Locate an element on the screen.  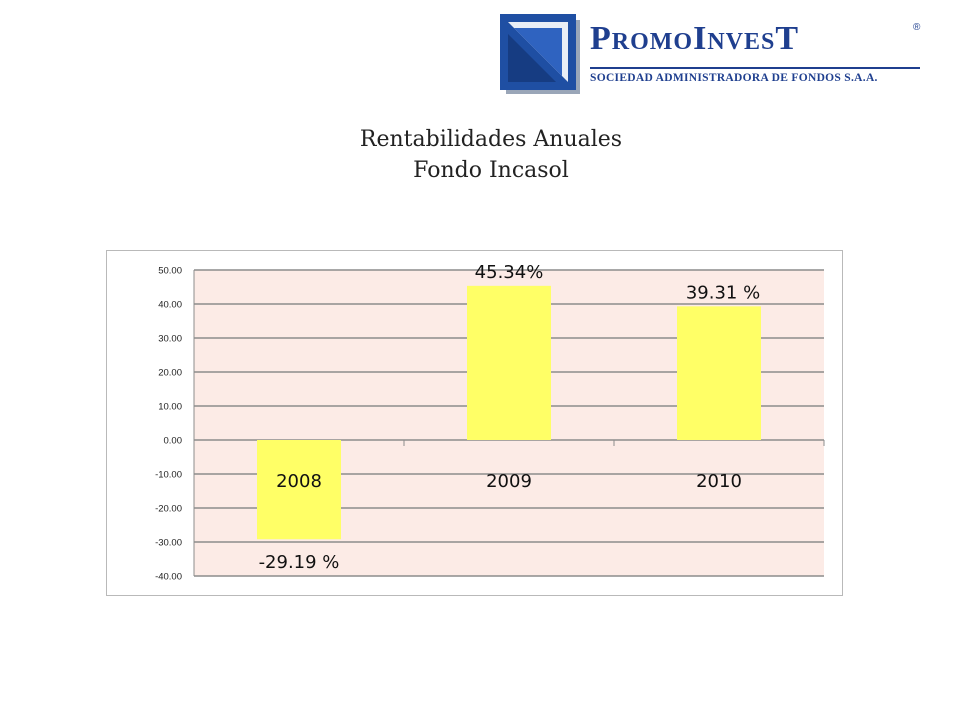
category-label: 2009 is located at coordinates (509, 481).